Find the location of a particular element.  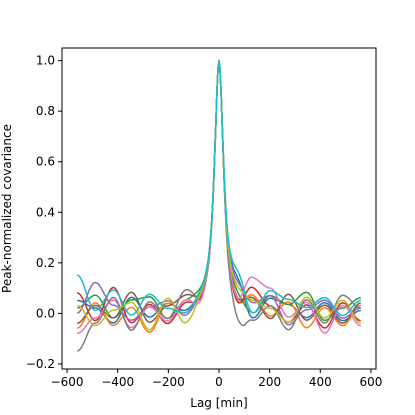

y-axis-label: Peak-normalized covariance is located at coordinates (7, 208).